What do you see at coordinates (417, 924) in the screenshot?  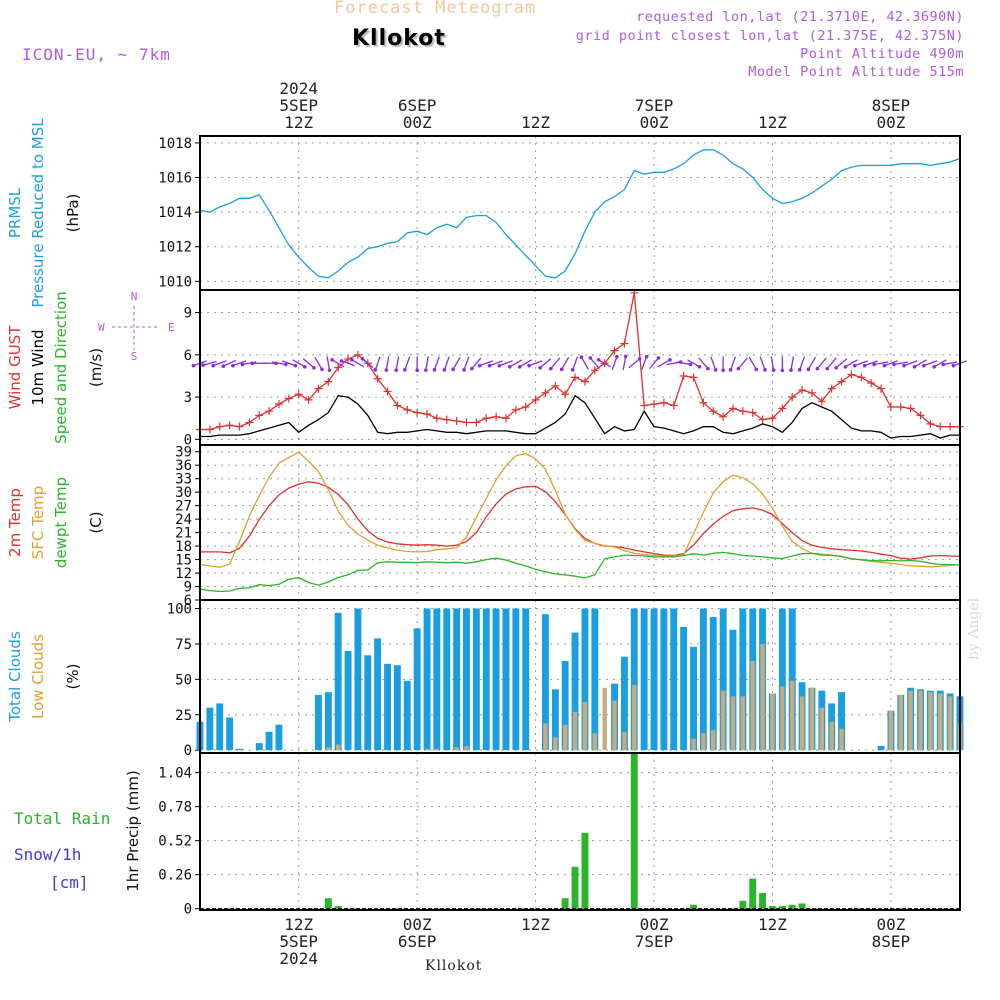 I see `bottom-time-label: 00Z` at bounding box center [417, 924].